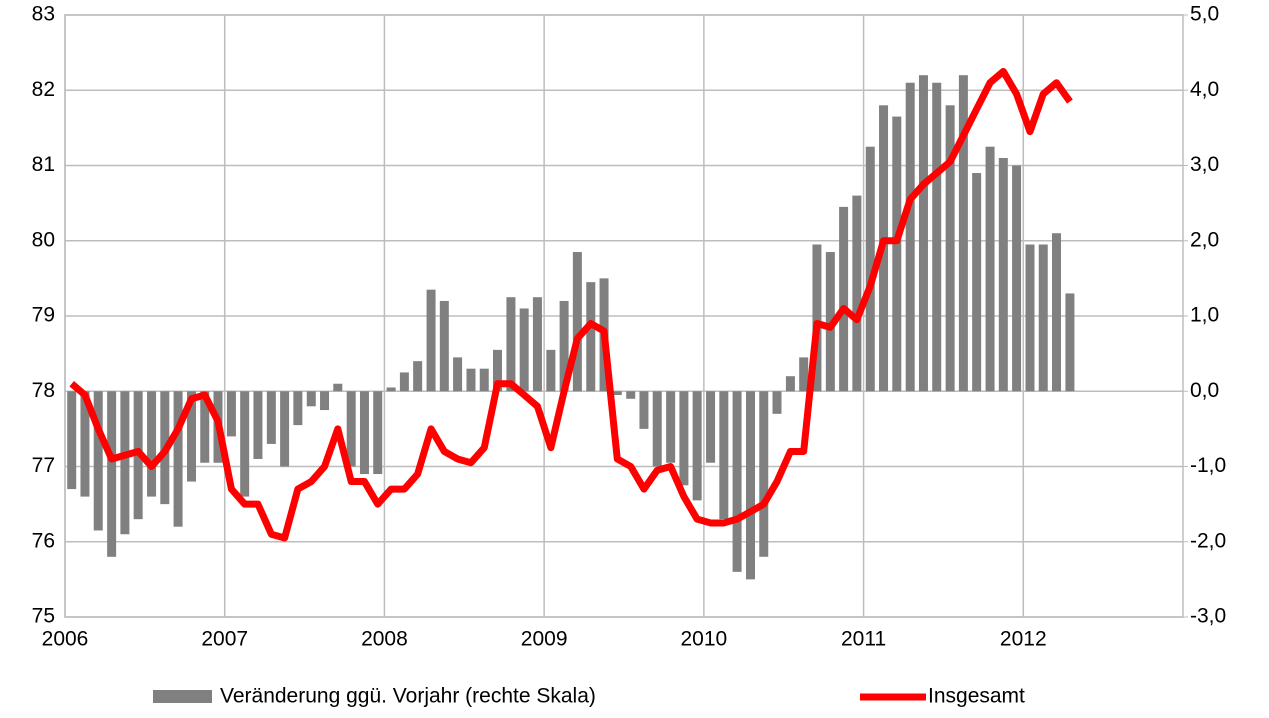  Describe the element at coordinates (544, 639) in the screenshot. I see `x-tick-label: 2009` at that location.